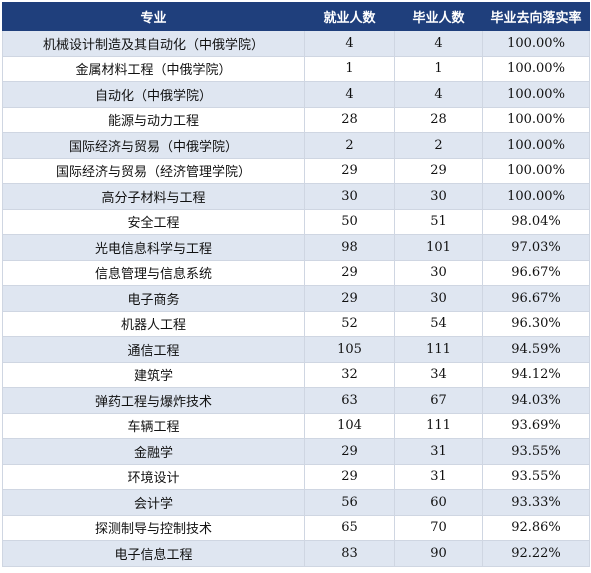  I want to click on table-row: 金融学 29 31 93.55%, so click(296, 451).